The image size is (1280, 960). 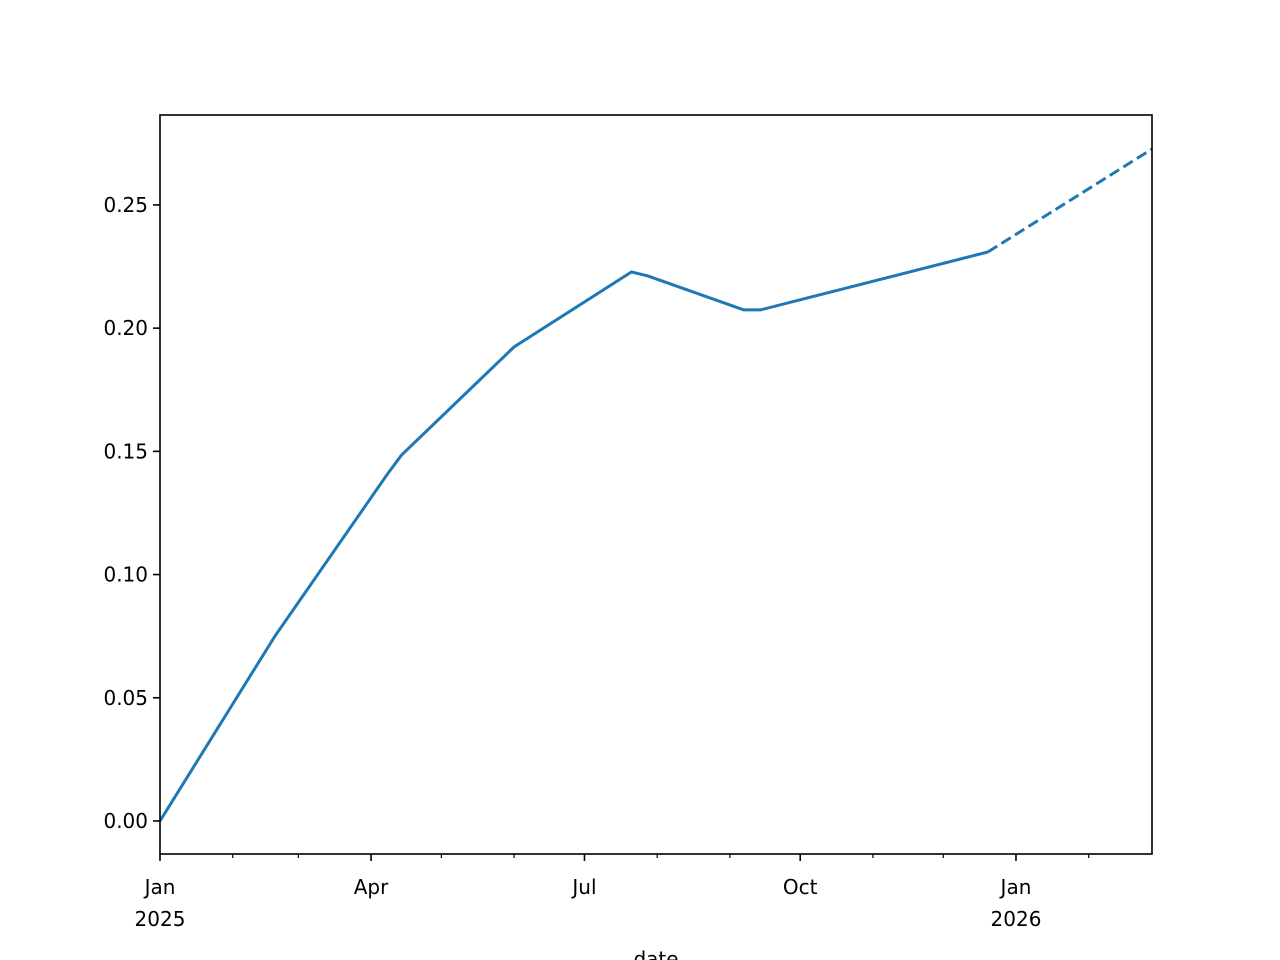 What do you see at coordinates (125, 205) in the screenshot?
I see `y-tick-label: 0.25` at bounding box center [125, 205].